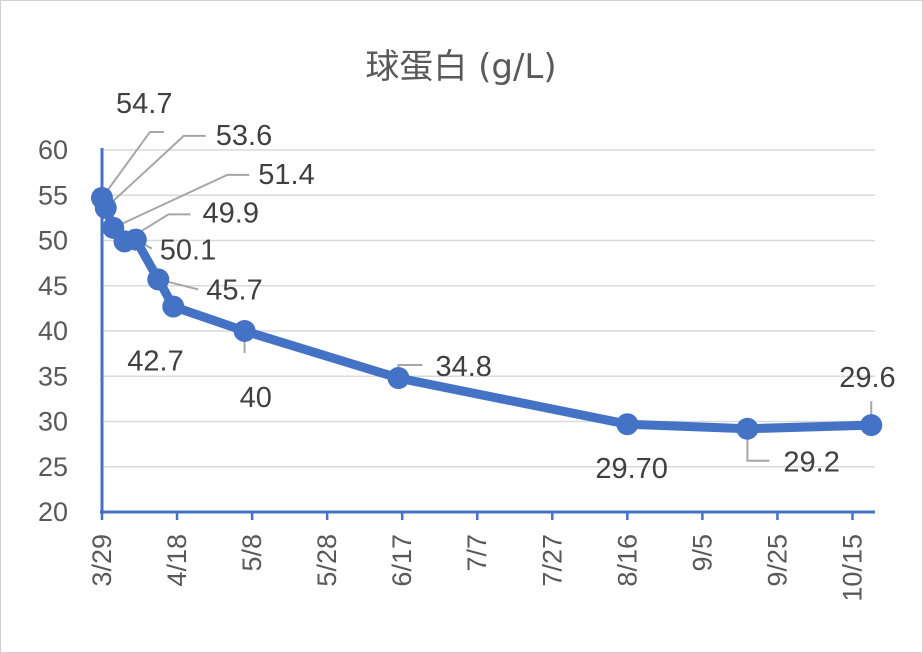 This screenshot has height=653, width=923. Describe the element at coordinates (463, 367) in the screenshot. I see `data-label: 34.8` at that location.